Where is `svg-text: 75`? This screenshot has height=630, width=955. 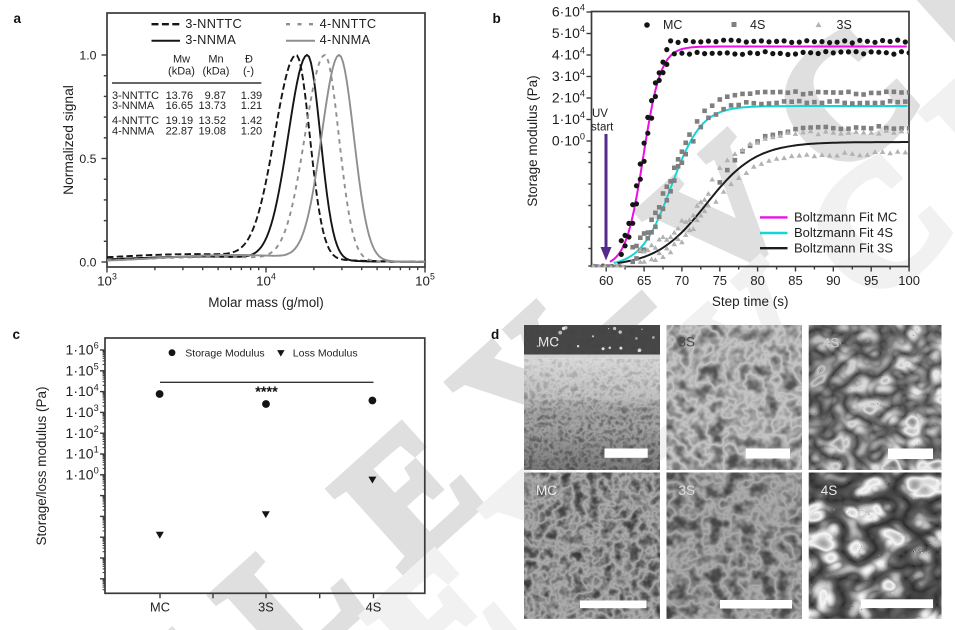 svg-text: 75 is located at coordinates (720, 280).